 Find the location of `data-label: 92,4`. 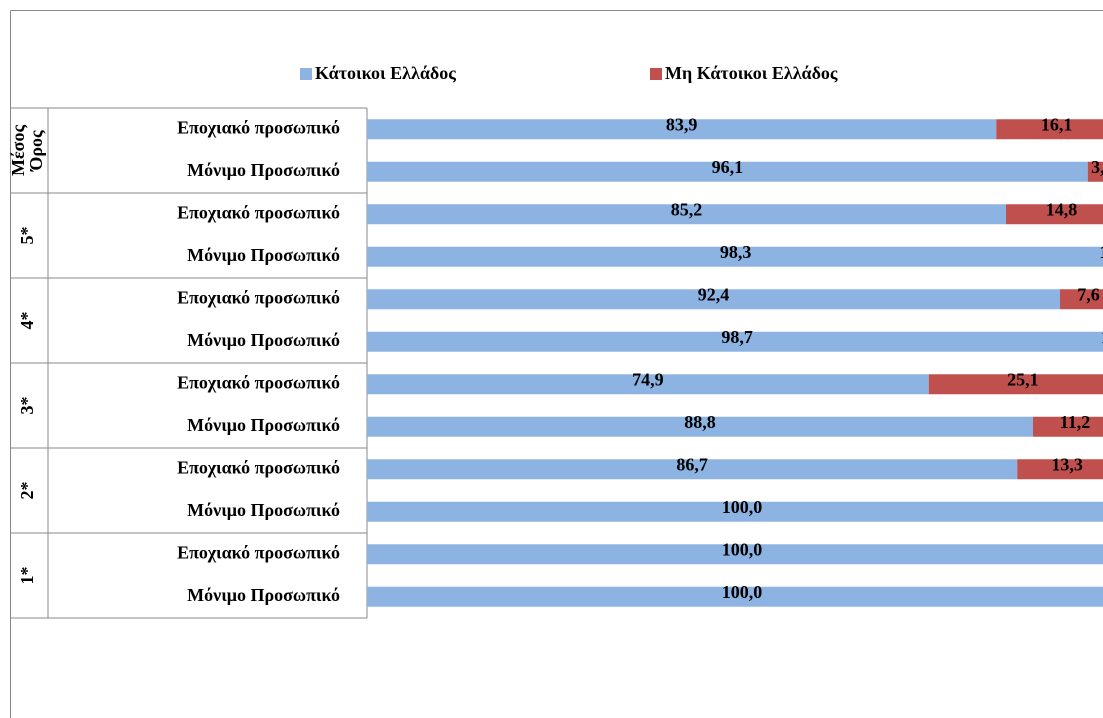

data-label: 92,4 is located at coordinates (714, 294).